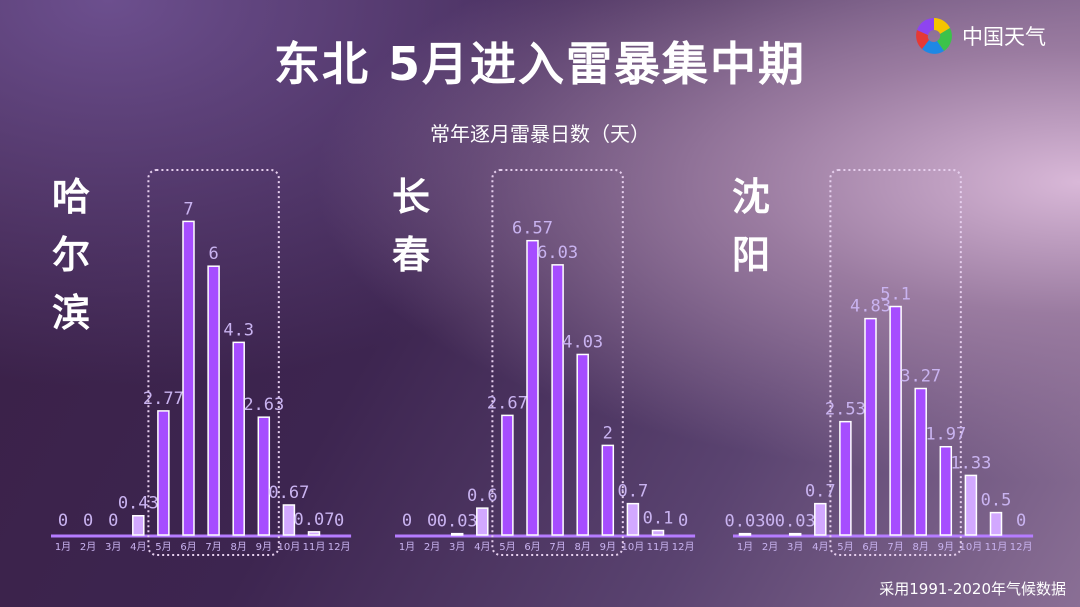 The width and height of the screenshot is (1080, 607). What do you see at coordinates (314, 520) in the screenshot?
I see `data-label: 0.07` at bounding box center [314, 520].